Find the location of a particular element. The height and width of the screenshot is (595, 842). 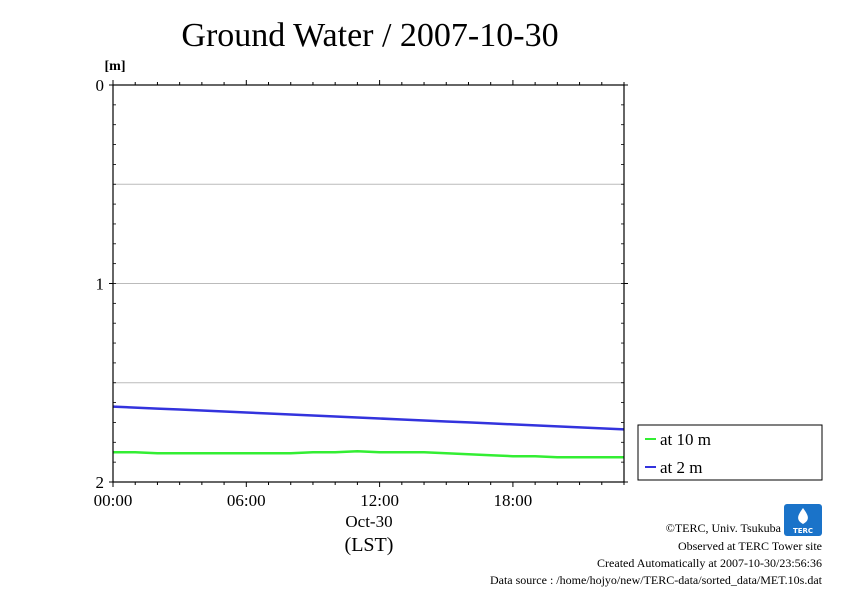

terc-logo-text: TERC is located at coordinates (803, 531).